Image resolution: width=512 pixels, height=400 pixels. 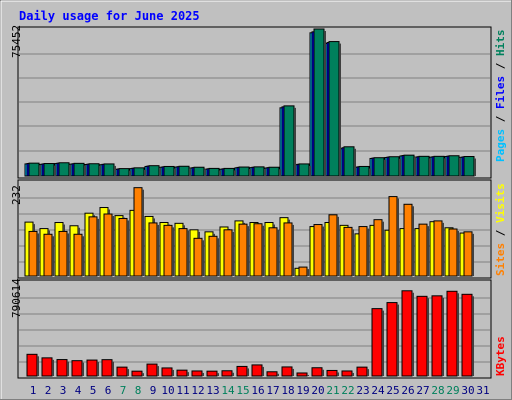 I want to click on x-tick-label: 30, so click(x=467, y=390).